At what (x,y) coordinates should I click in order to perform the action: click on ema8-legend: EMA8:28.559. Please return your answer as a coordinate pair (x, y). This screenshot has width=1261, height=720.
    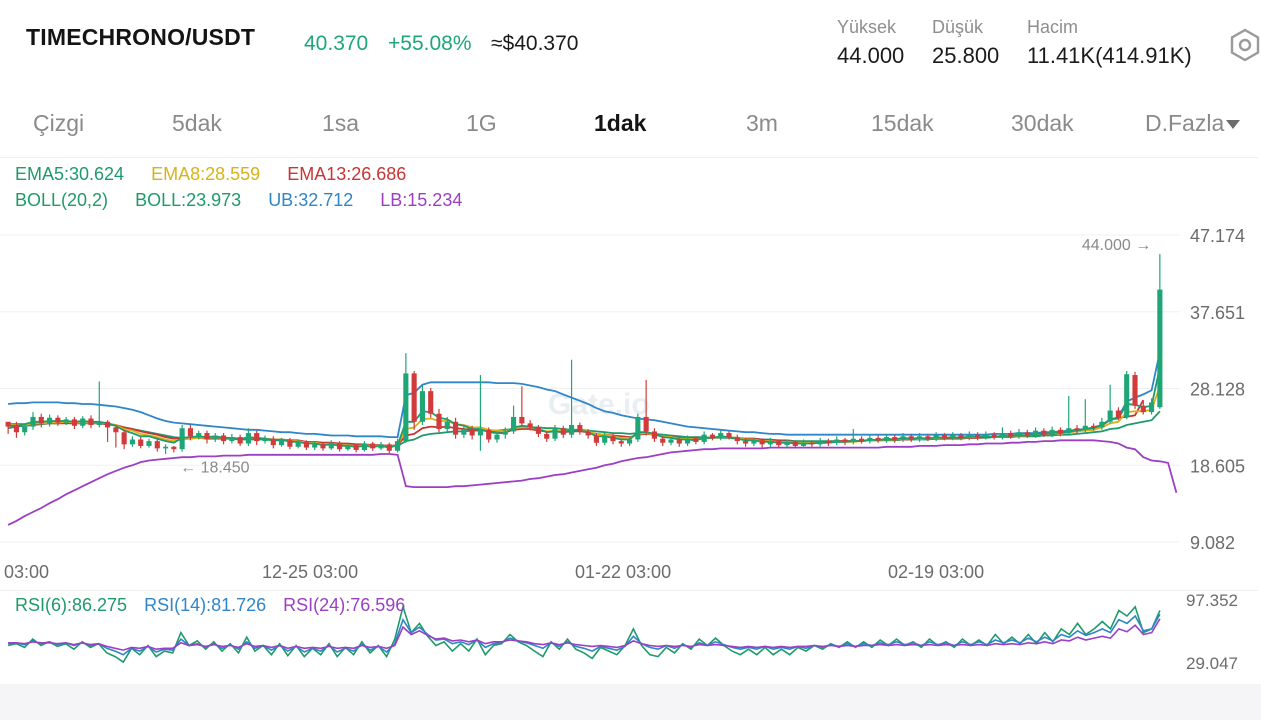
    Looking at the image, I should click on (206, 174).